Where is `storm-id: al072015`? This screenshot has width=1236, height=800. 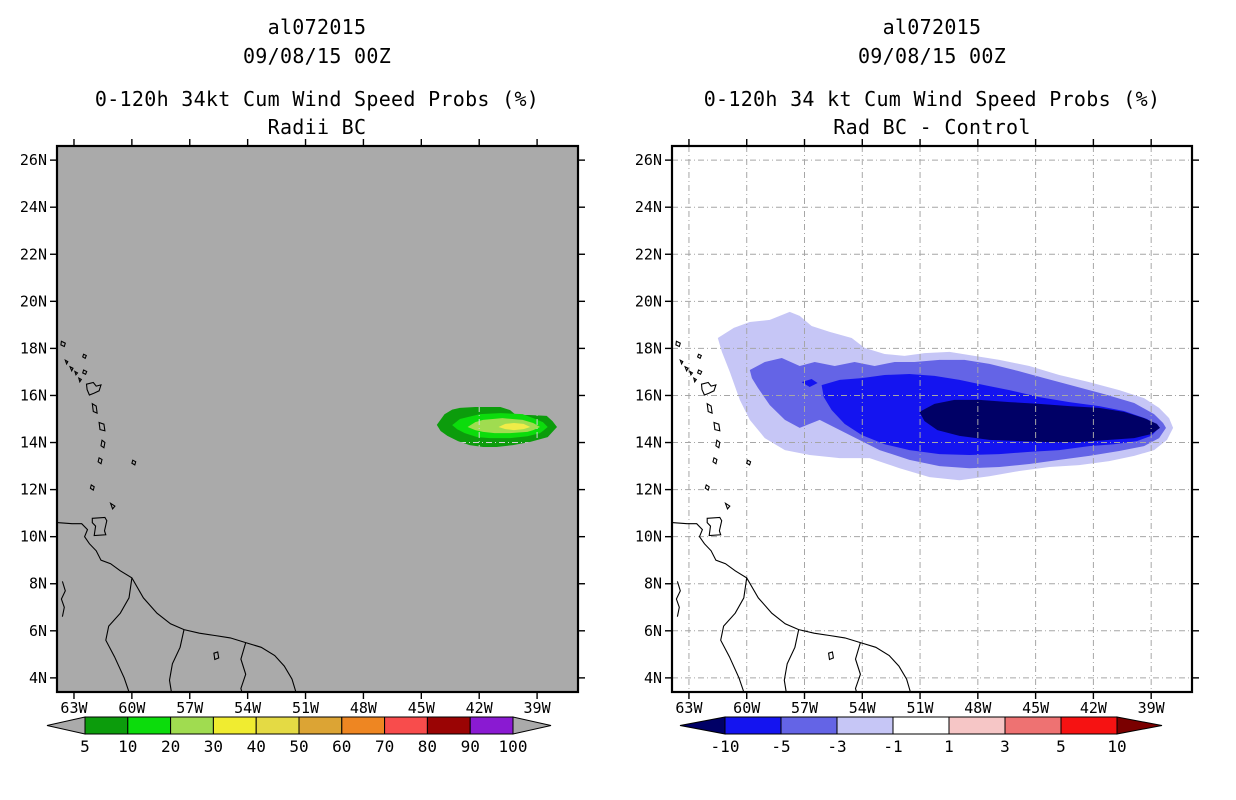
storm-id: al072015 is located at coordinates (932, 27).